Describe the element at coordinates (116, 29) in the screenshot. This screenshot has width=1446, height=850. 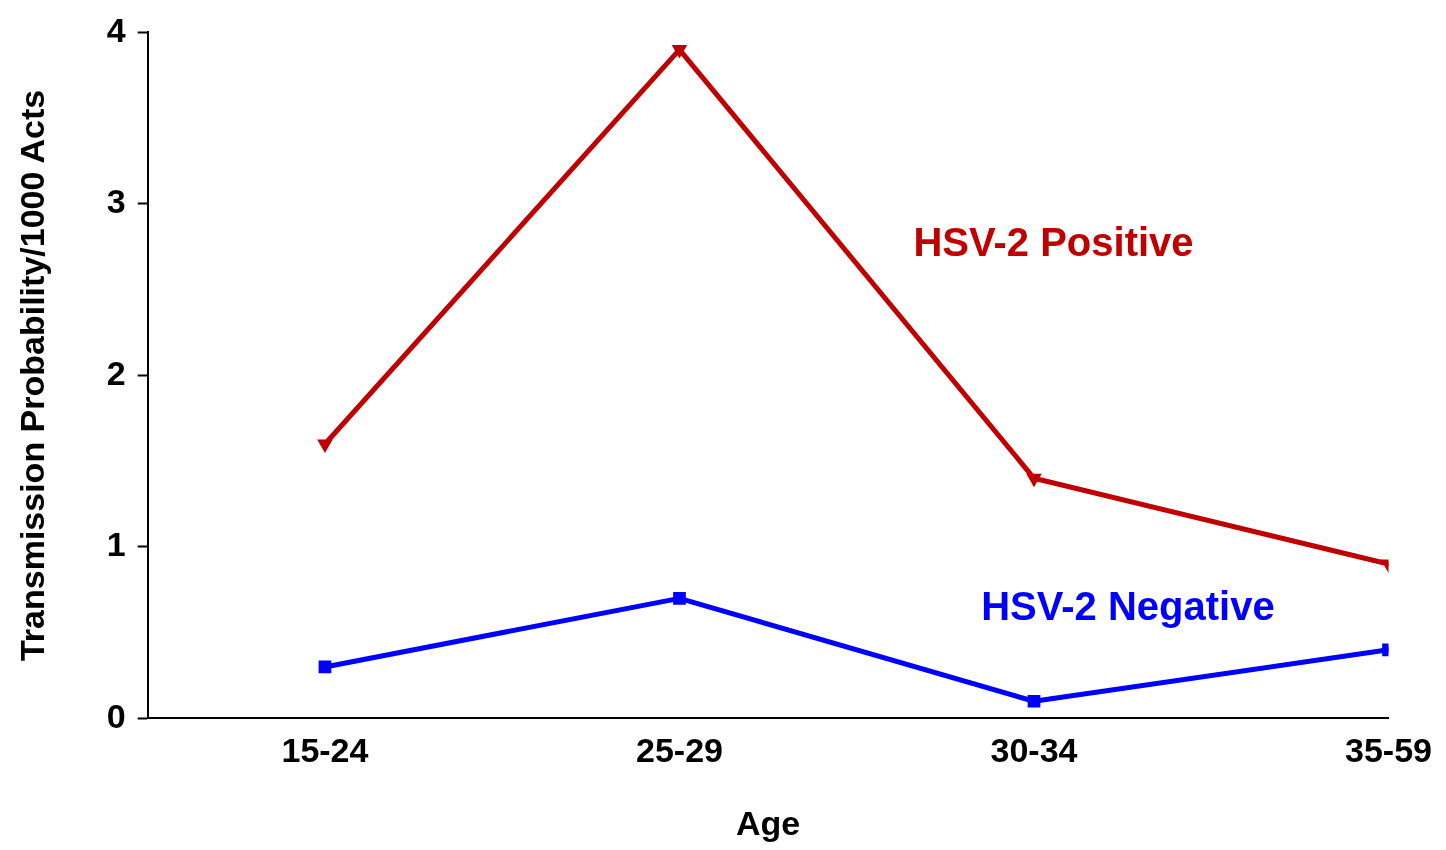
I see `y-tick-label: 4` at that location.